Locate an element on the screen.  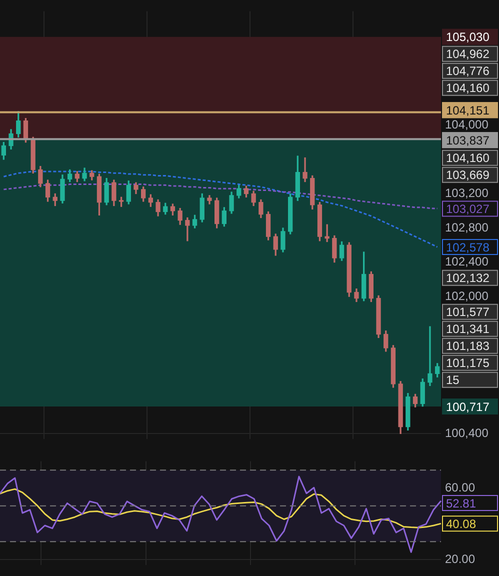
y-tick-label: 102,800 is located at coordinates (467, 227).